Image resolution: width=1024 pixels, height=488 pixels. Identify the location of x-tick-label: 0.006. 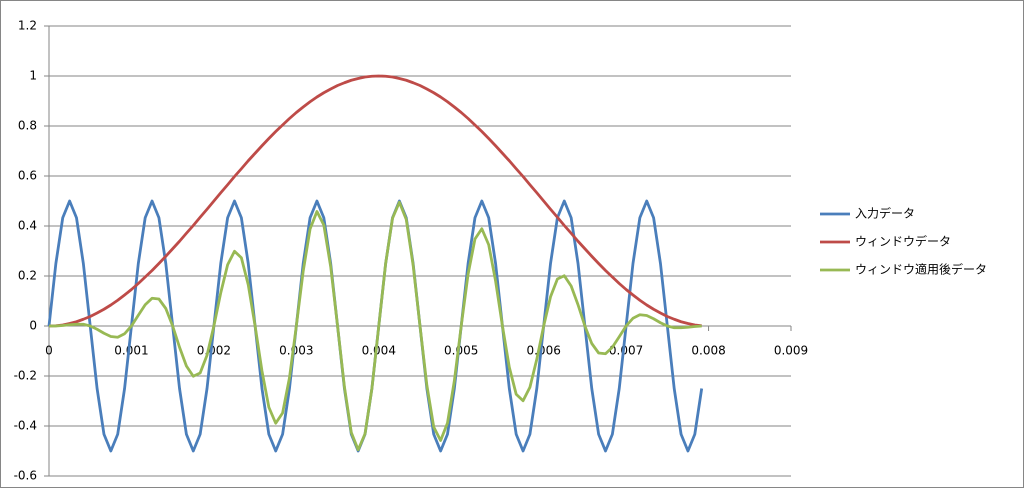
(543, 351).